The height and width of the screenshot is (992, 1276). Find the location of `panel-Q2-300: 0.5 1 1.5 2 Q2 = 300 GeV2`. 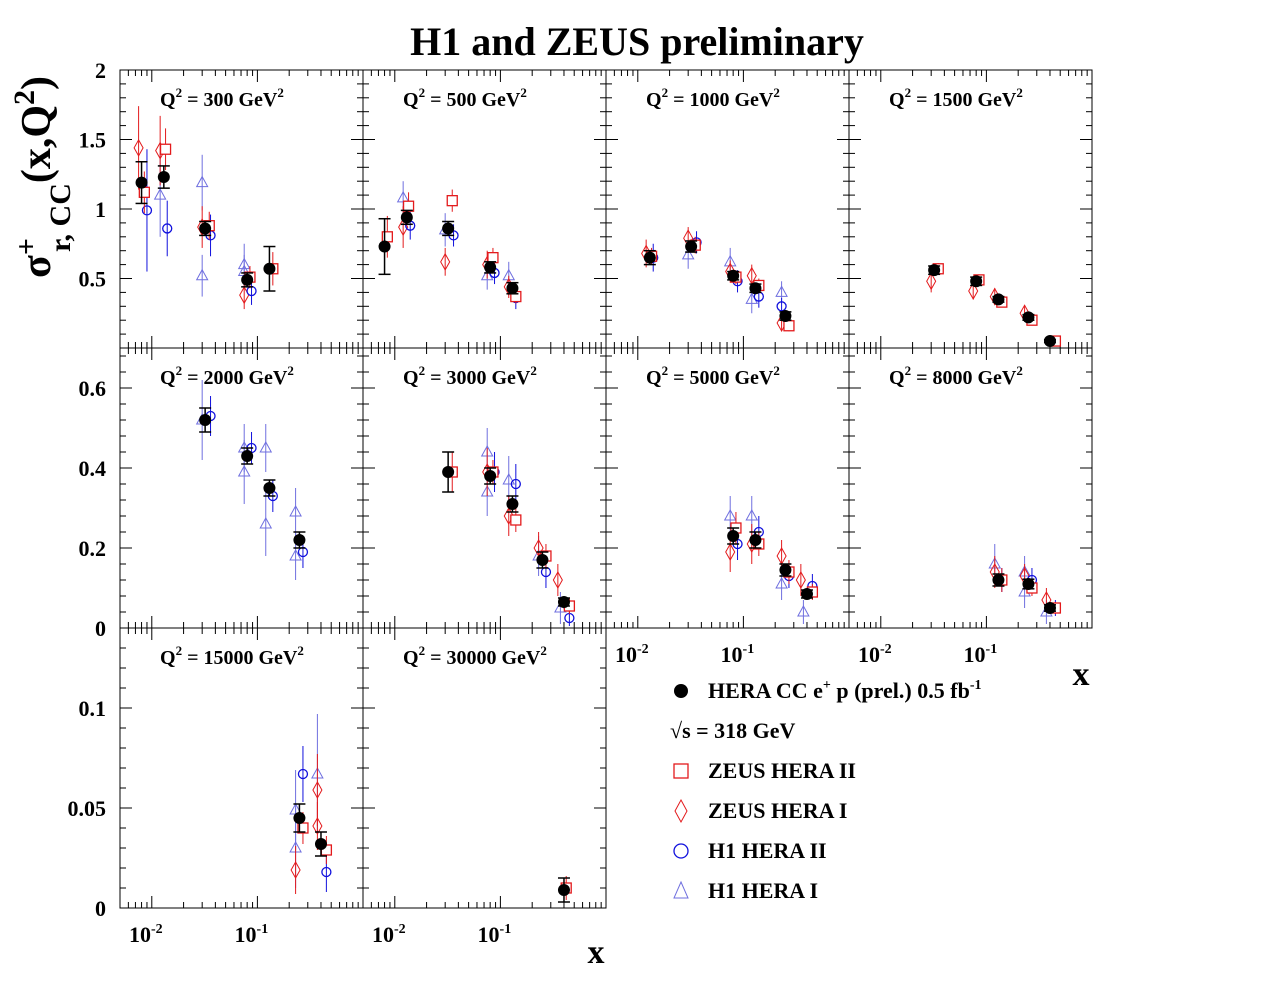

panel-Q2-300: 0.5 1 1.5 2 Q2 = 300 GeV2 is located at coordinates (221, 203).